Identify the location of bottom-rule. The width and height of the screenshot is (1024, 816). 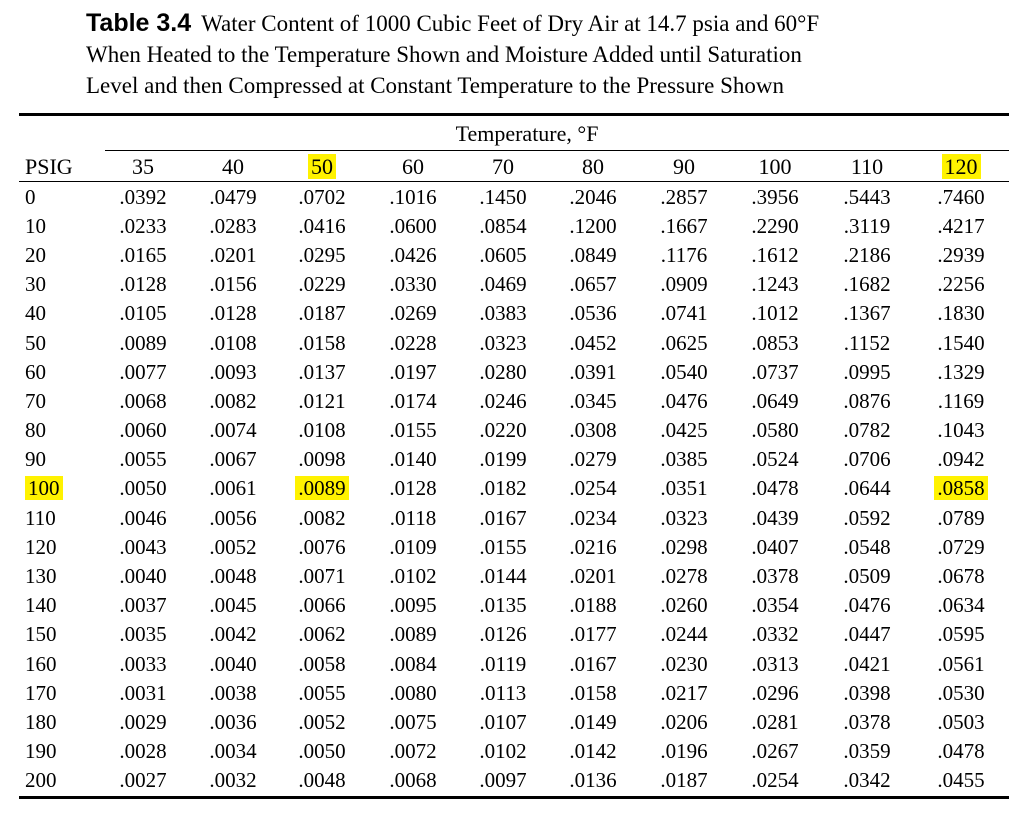
(514, 797).